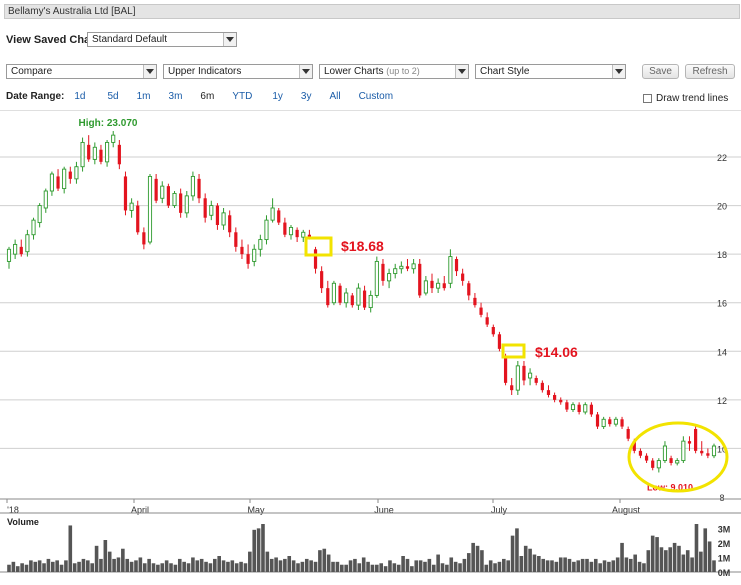 Image resolution: width=741 pixels, height=585 pixels. I want to click on price-tick-label: 14, so click(722, 352).